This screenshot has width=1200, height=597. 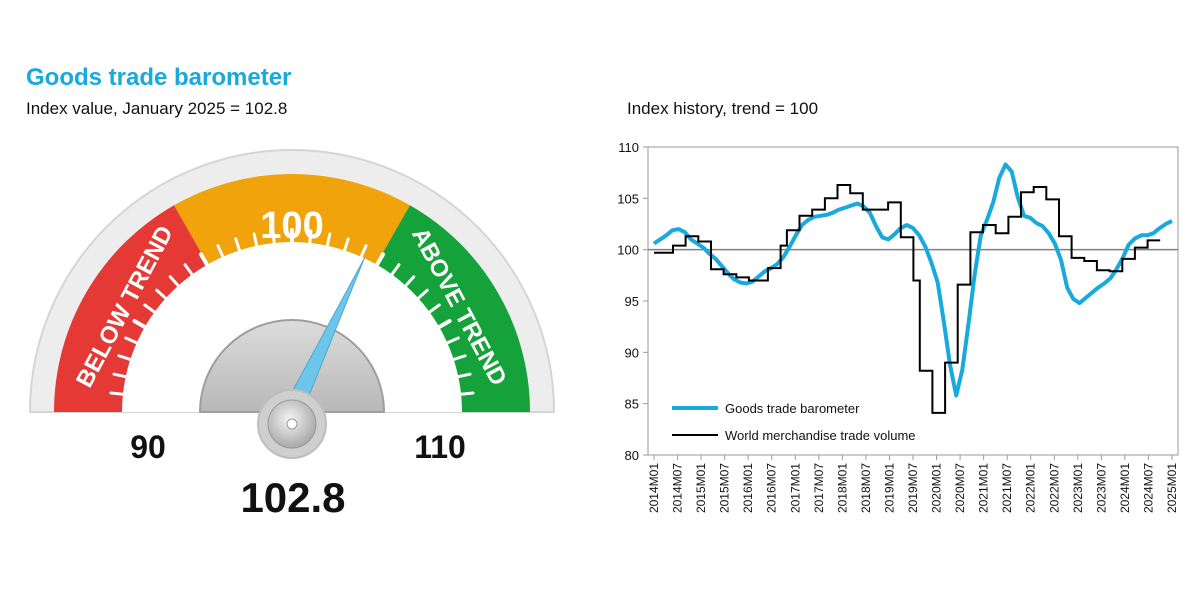 I want to click on gauge-knob-center, so click(x=292, y=424).